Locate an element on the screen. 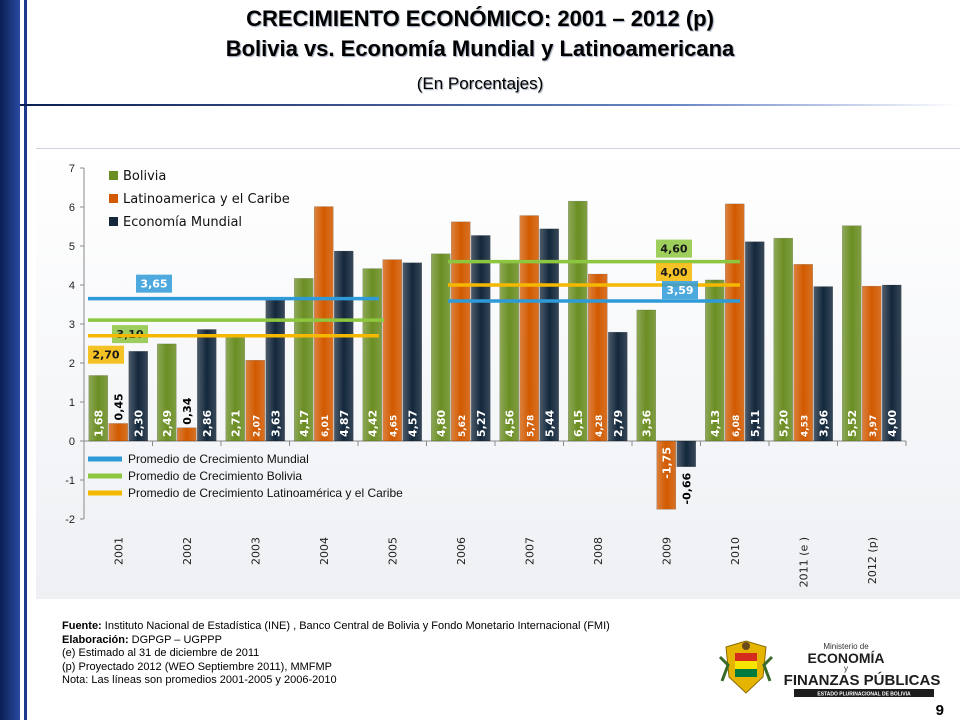  bar-label-latam: 0,34 is located at coordinates (187, 410).